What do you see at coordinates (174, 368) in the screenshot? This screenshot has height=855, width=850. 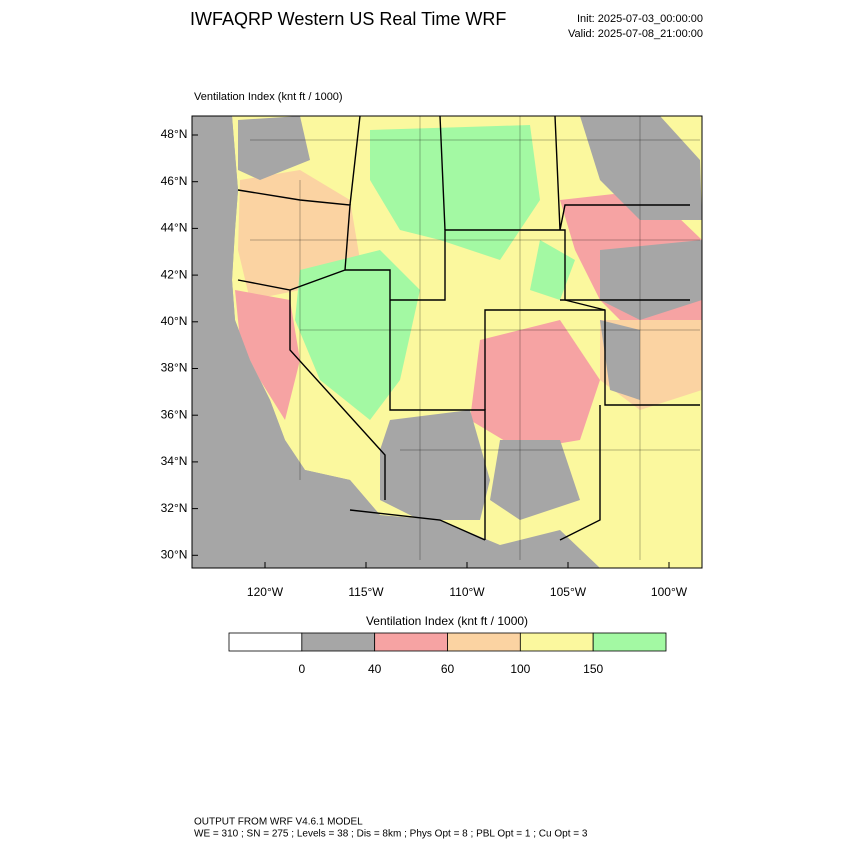 I see `lat-label: 38°N` at bounding box center [174, 368].